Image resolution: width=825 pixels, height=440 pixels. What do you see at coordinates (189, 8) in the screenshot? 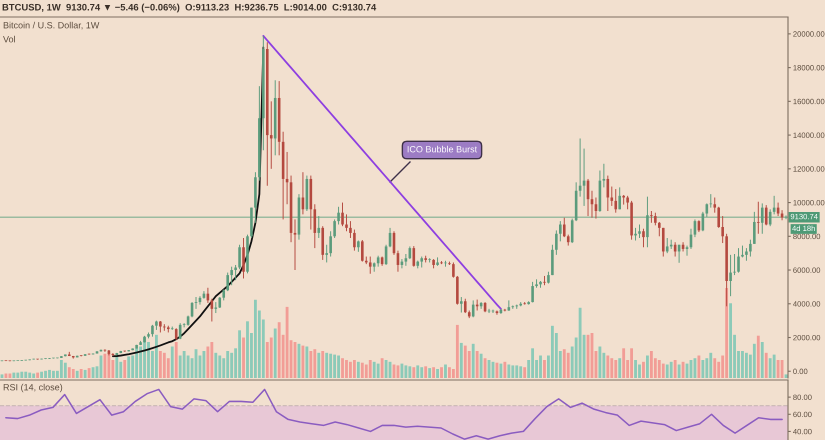
I see `text: BTCUSD, 1W 9130.74 ▼ −5.46 (−0.06%) O:9113.23 H:9236.75 L:9014.00 C:9130.74` at bounding box center [189, 8].